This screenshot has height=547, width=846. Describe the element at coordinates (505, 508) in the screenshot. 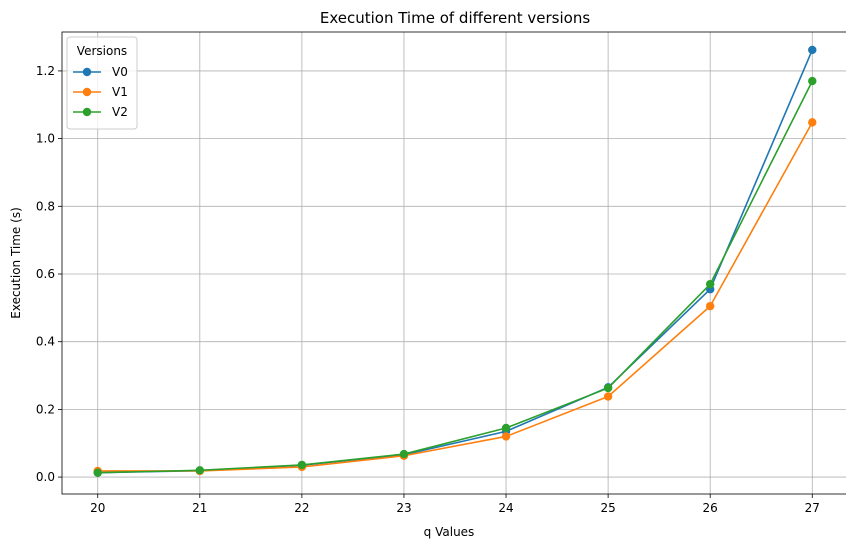

I see `x-tick-label: 24` at that location.